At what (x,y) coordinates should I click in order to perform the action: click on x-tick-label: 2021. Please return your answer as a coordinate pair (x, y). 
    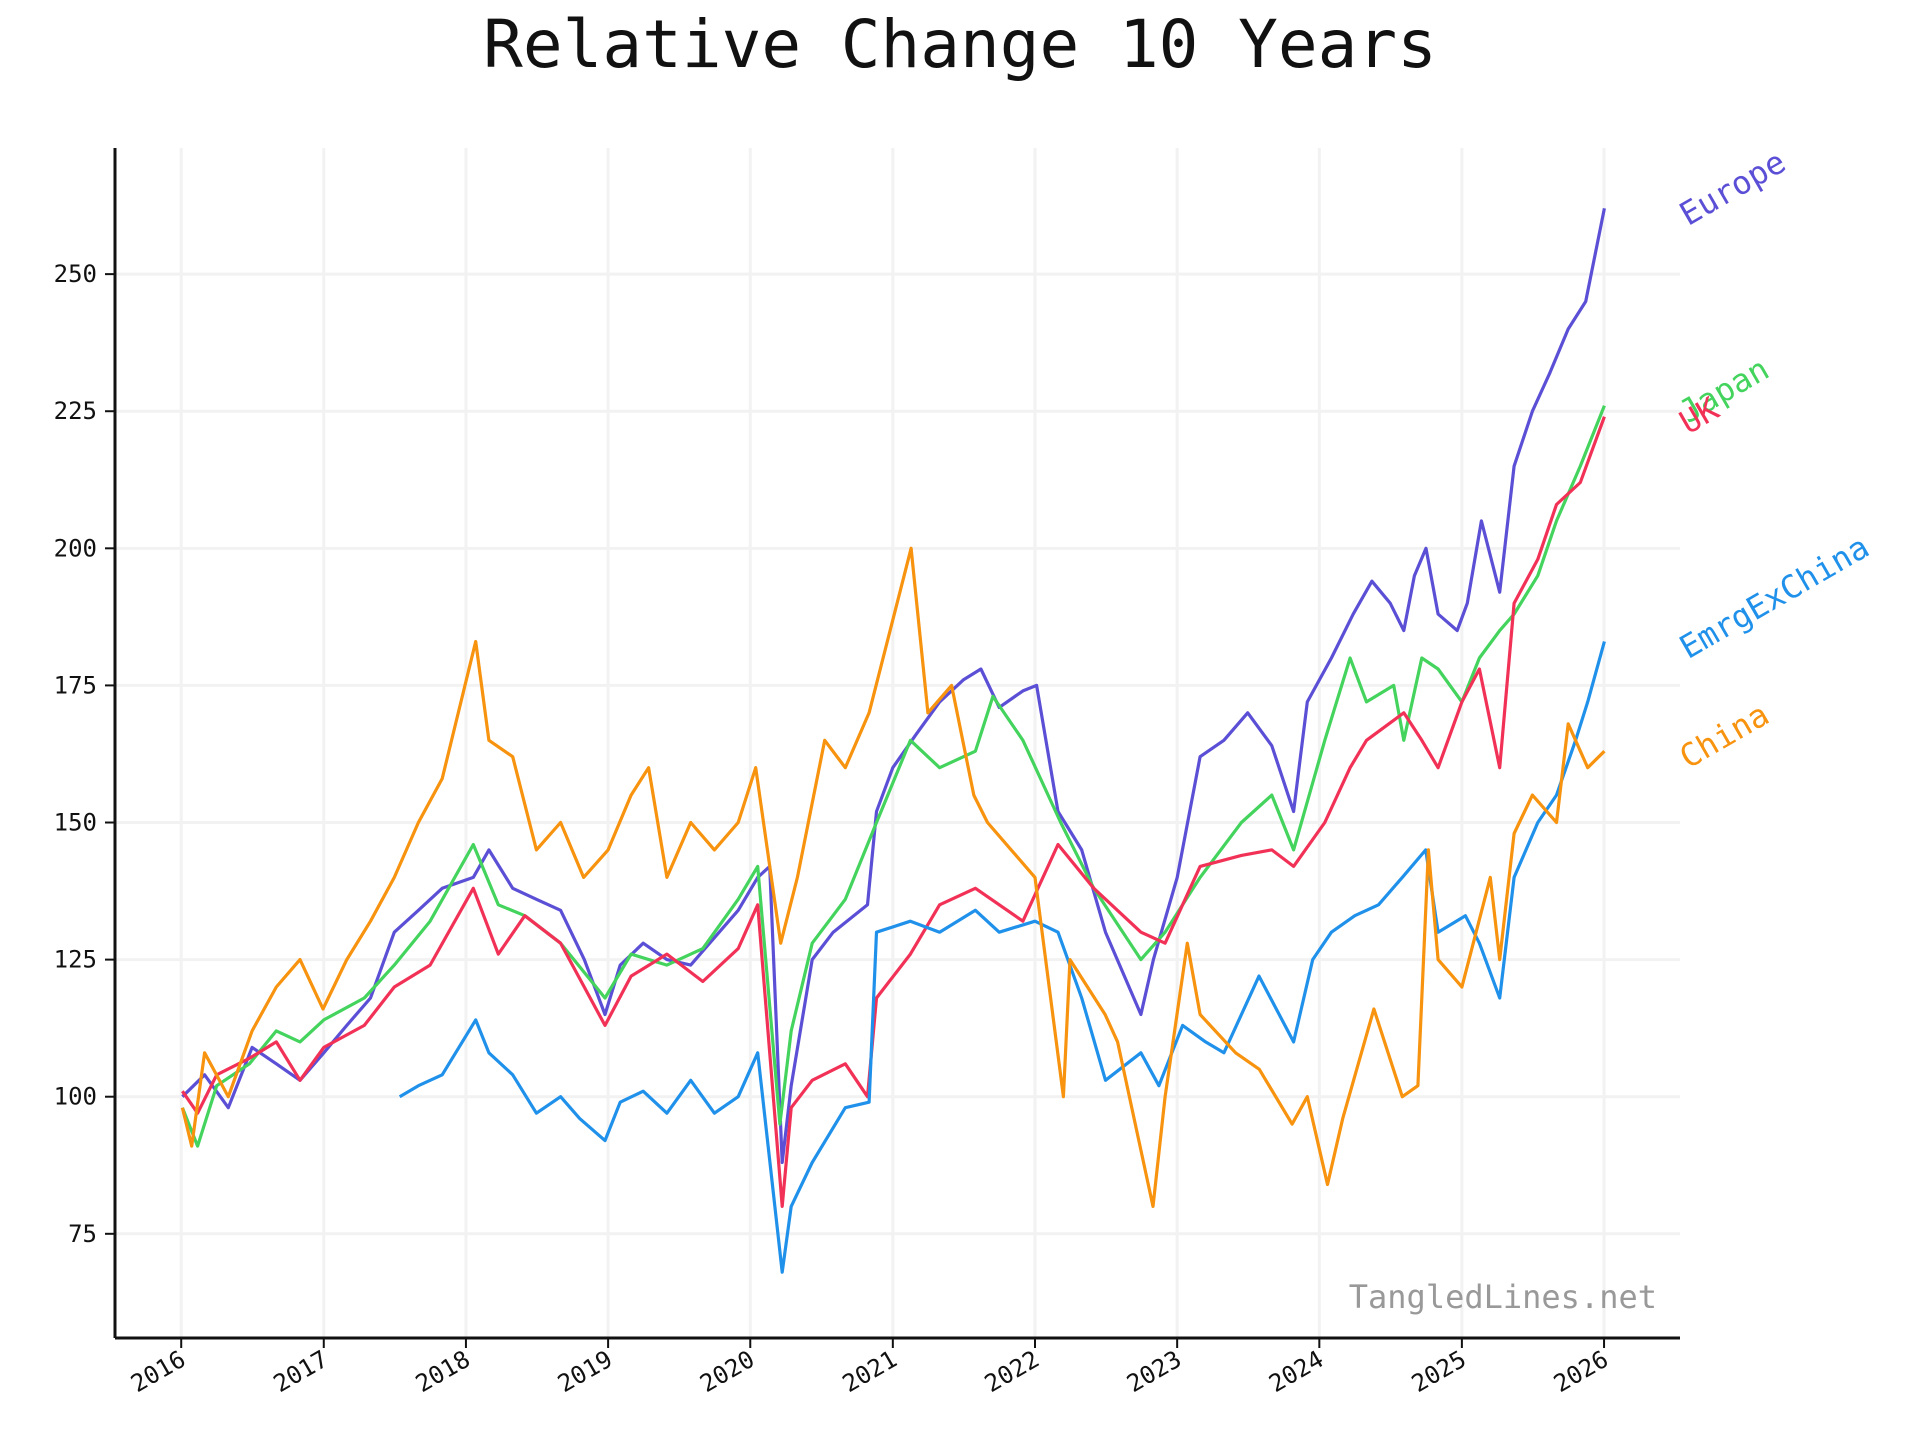
    Looking at the image, I should click on (870, 1371).